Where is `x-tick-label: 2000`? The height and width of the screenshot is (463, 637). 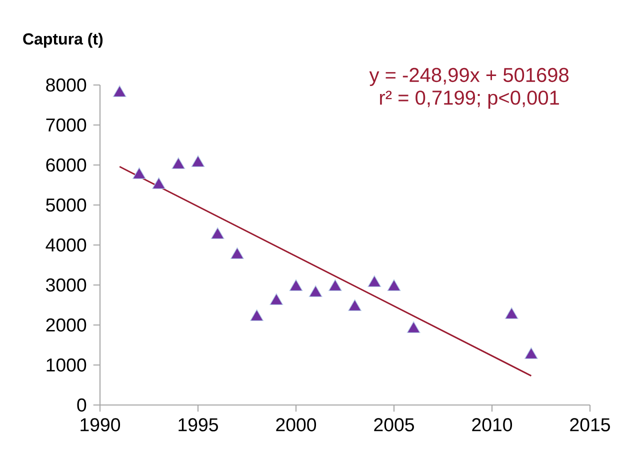 x-tick-label: 2000 is located at coordinates (296, 425).